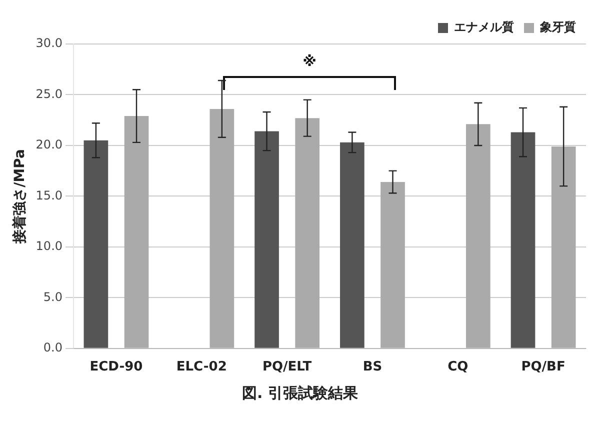  I want to click on y-tick-label: 20.0, so click(49, 145).